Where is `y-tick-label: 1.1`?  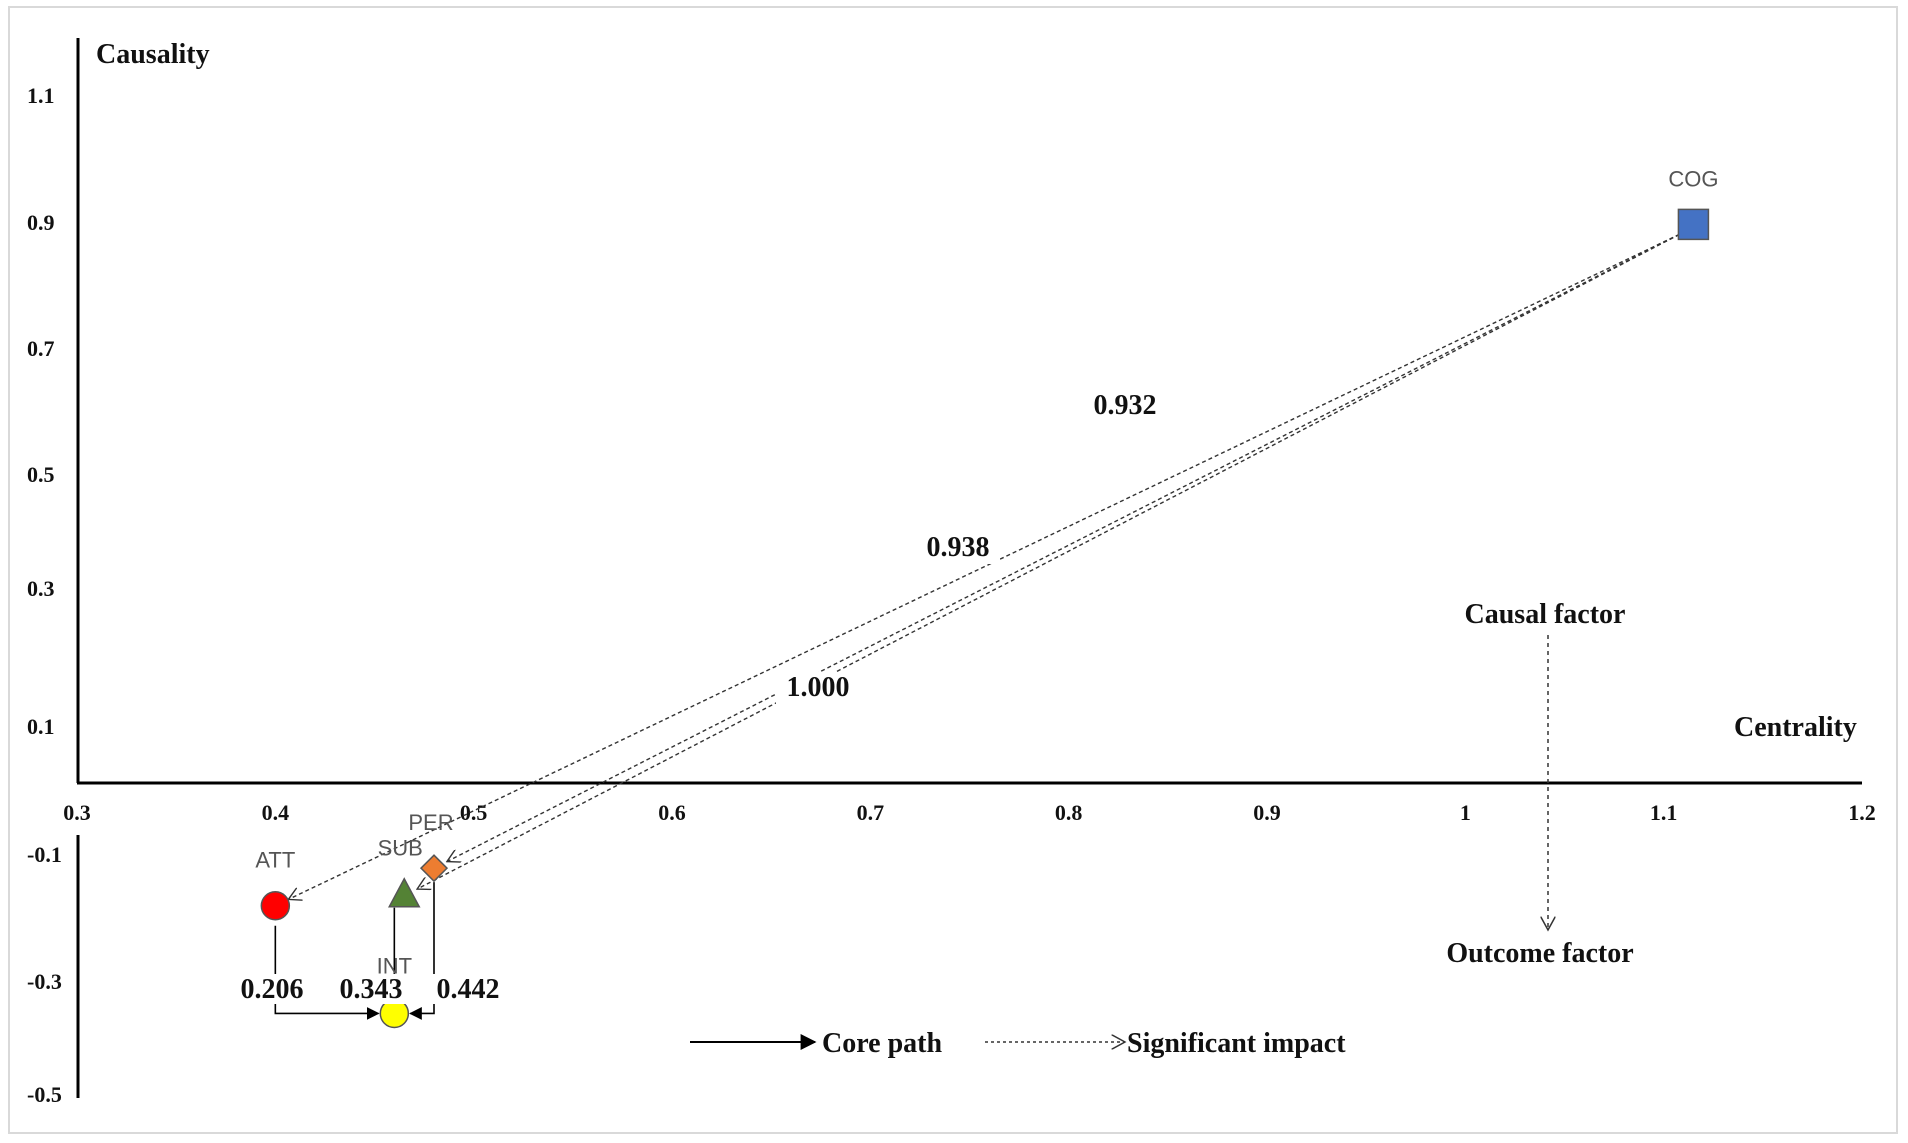
y-tick-label: 1.1 is located at coordinates (41, 95).